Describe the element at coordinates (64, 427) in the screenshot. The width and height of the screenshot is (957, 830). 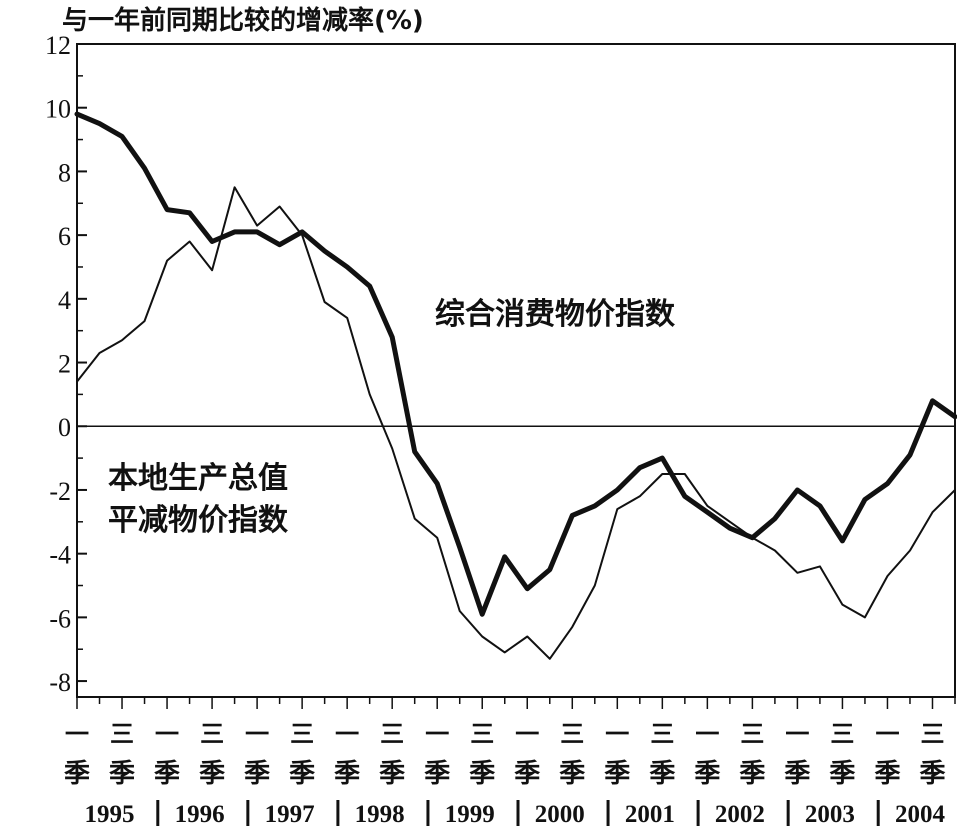
I see `y-tick-label: 0` at that location.